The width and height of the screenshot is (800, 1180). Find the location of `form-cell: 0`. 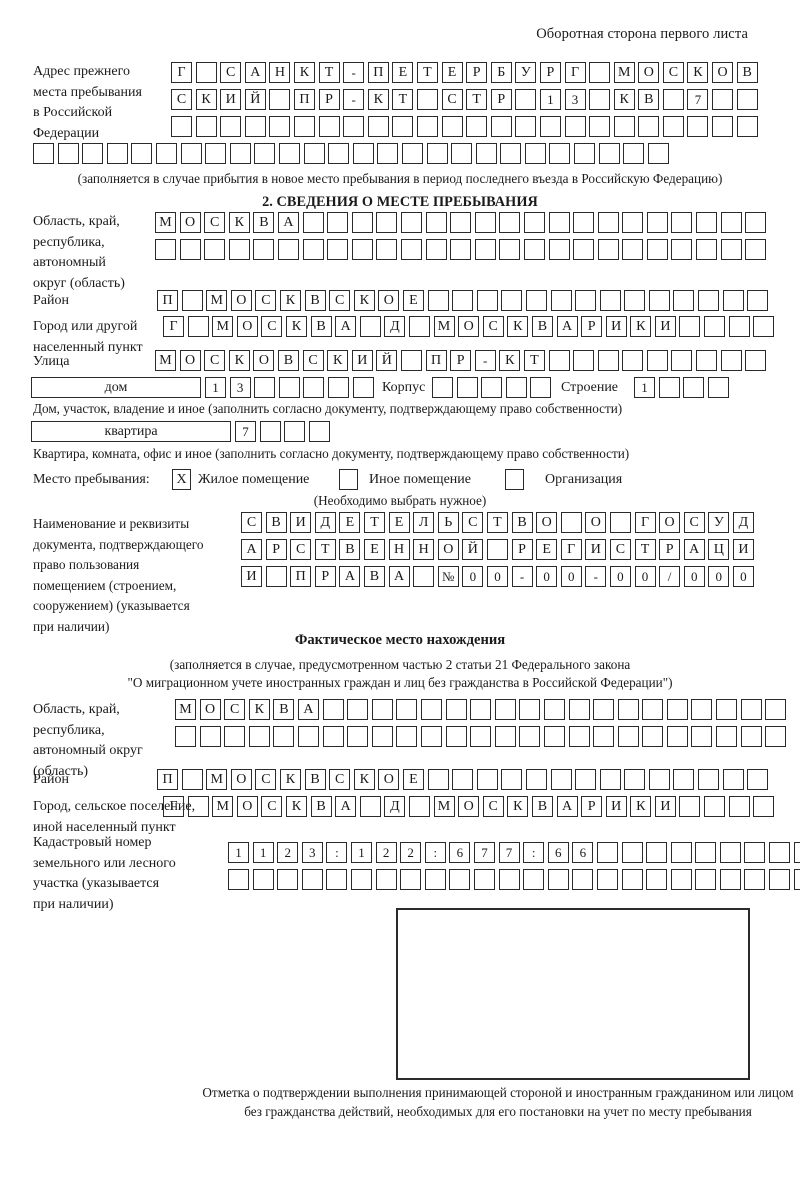

form-cell: 0 is located at coordinates (694, 576).